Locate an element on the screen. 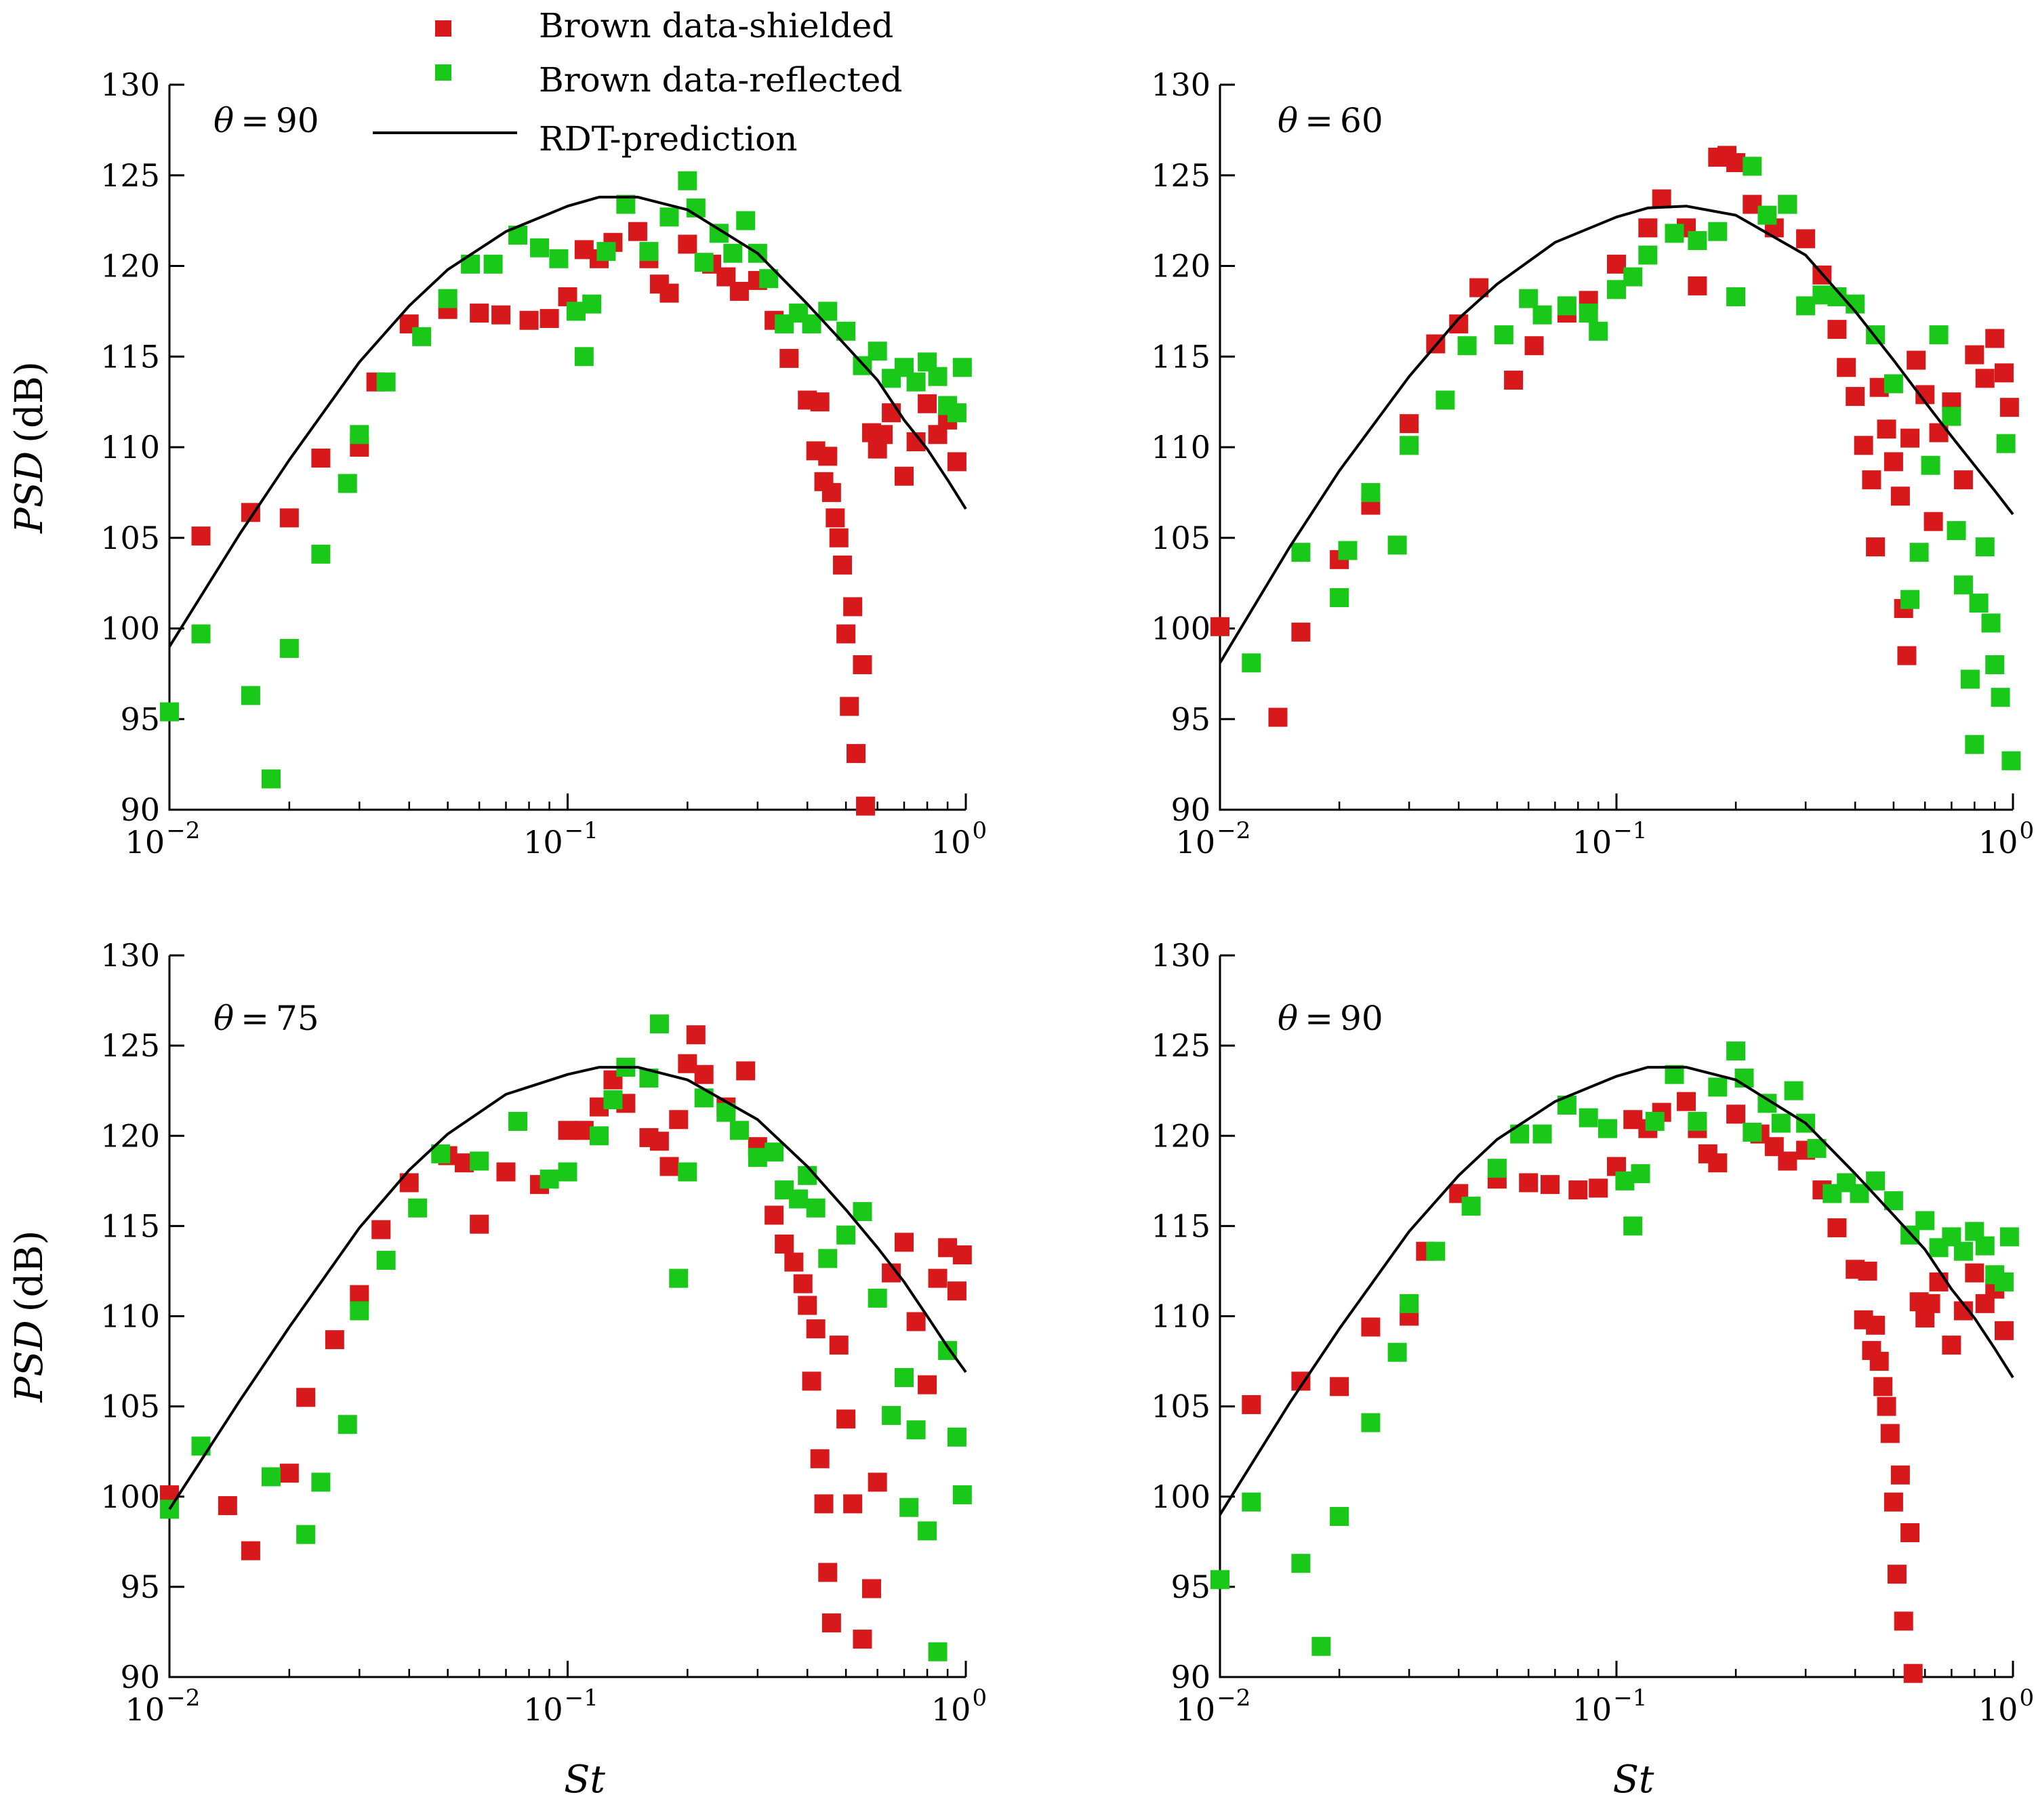  x-axis-title: St is located at coordinates (1633, 1780).